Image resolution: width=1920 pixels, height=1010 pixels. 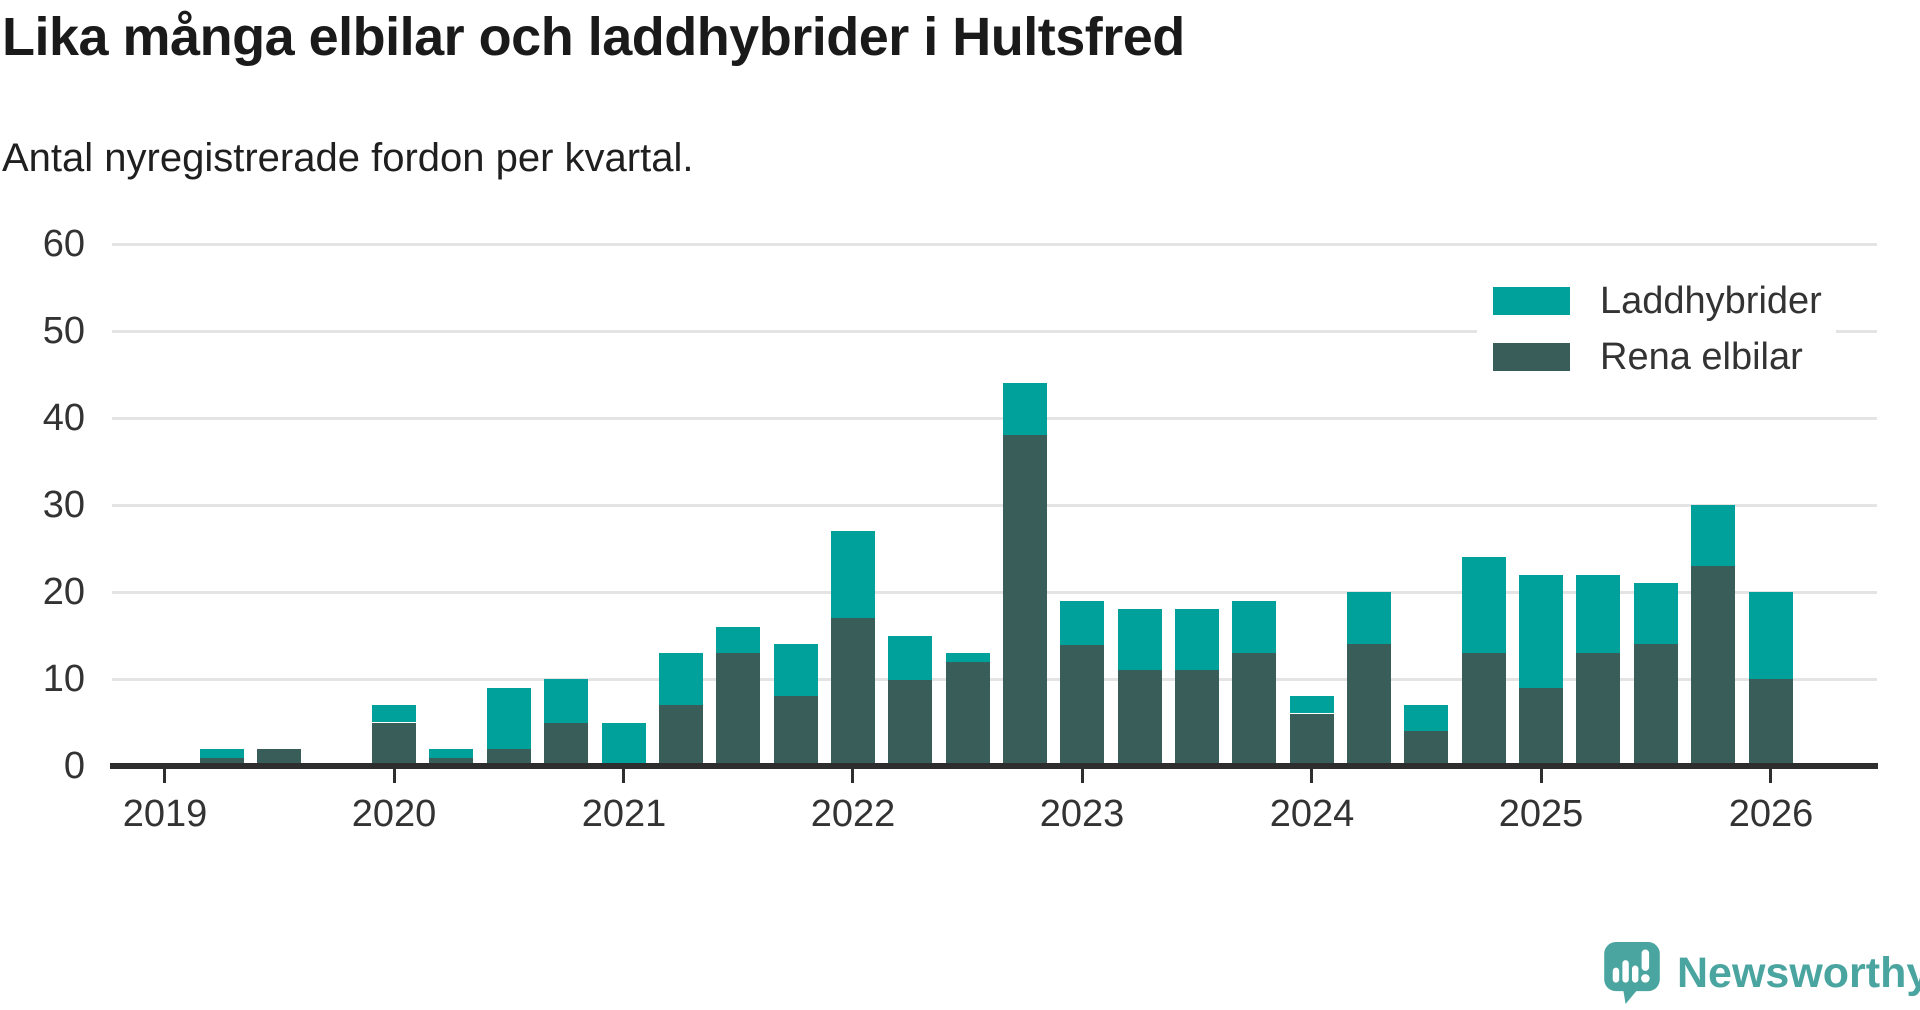 What do you see at coordinates (623, 776) in the screenshot?
I see `x-tick-2021` at bounding box center [623, 776].